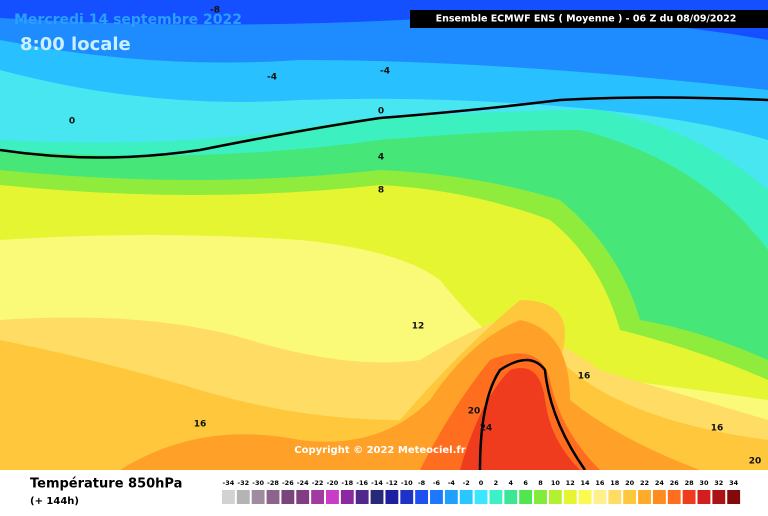 The width and height of the screenshot is (768, 516). I want to click on contour-label: 4, so click(381, 158).